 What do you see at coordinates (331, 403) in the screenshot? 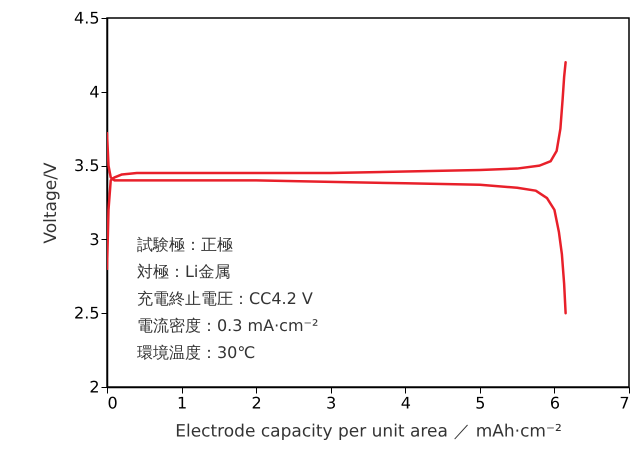
I see `x-tick-label: 3` at bounding box center [331, 403].